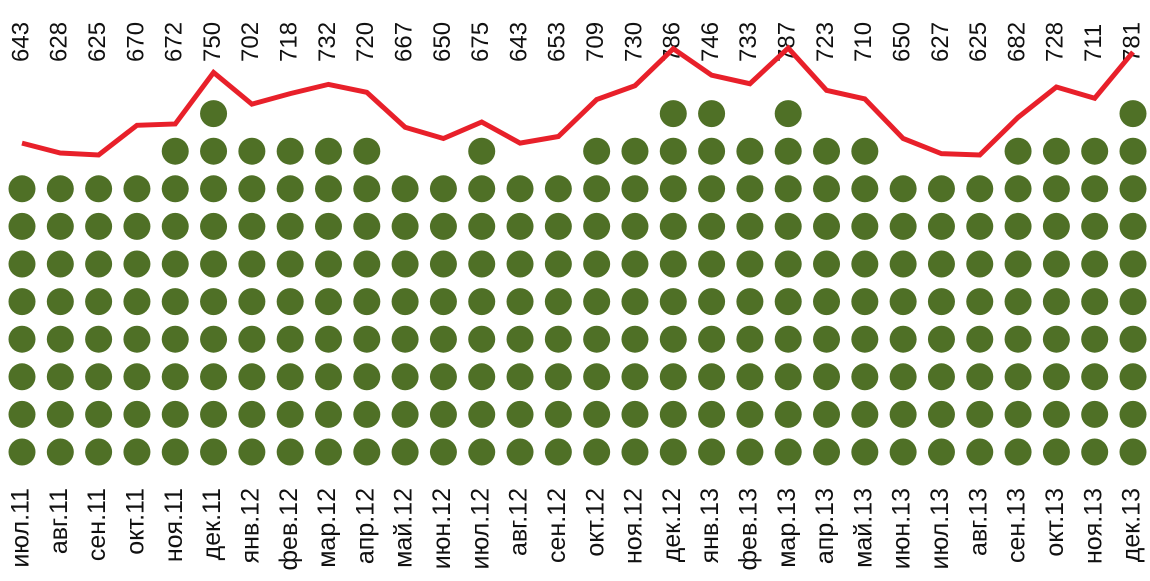 The image size is (1150, 581). What do you see at coordinates (212, 524) in the screenshot?
I see `category-label: дек.11` at bounding box center [212, 524].